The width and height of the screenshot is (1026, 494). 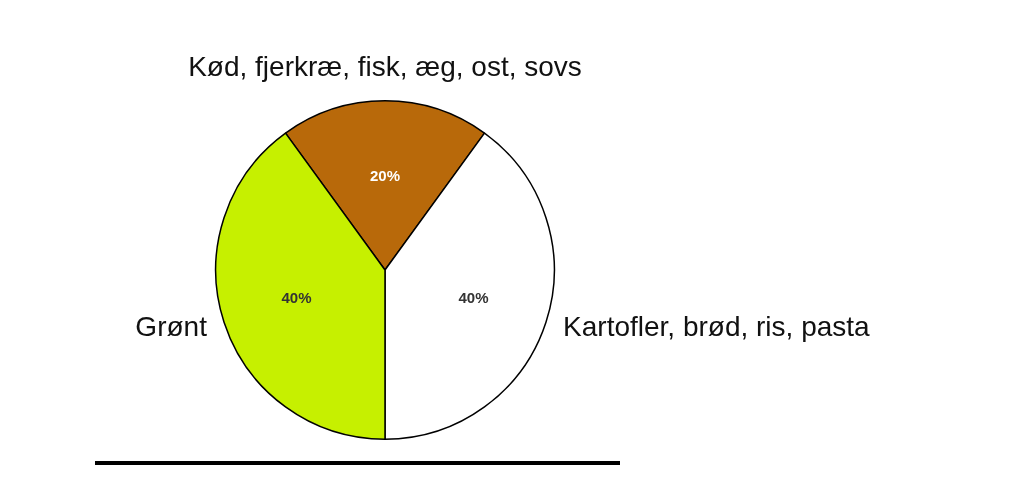 What do you see at coordinates (717, 326) in the screenshot?
I see `slice-label: Kartofler, brød, ris, pasta` at bounding box center [717, 326].